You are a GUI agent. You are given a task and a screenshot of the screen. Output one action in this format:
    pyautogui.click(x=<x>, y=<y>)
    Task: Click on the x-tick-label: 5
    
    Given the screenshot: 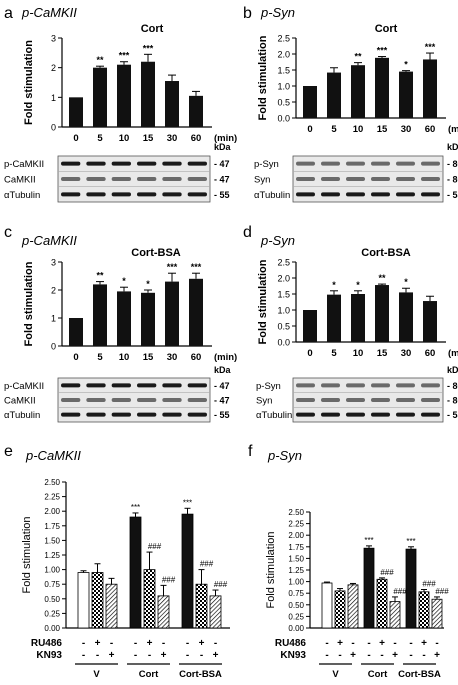 What is the action you would take?
    pyautogui.click(x=334, y=129)
    